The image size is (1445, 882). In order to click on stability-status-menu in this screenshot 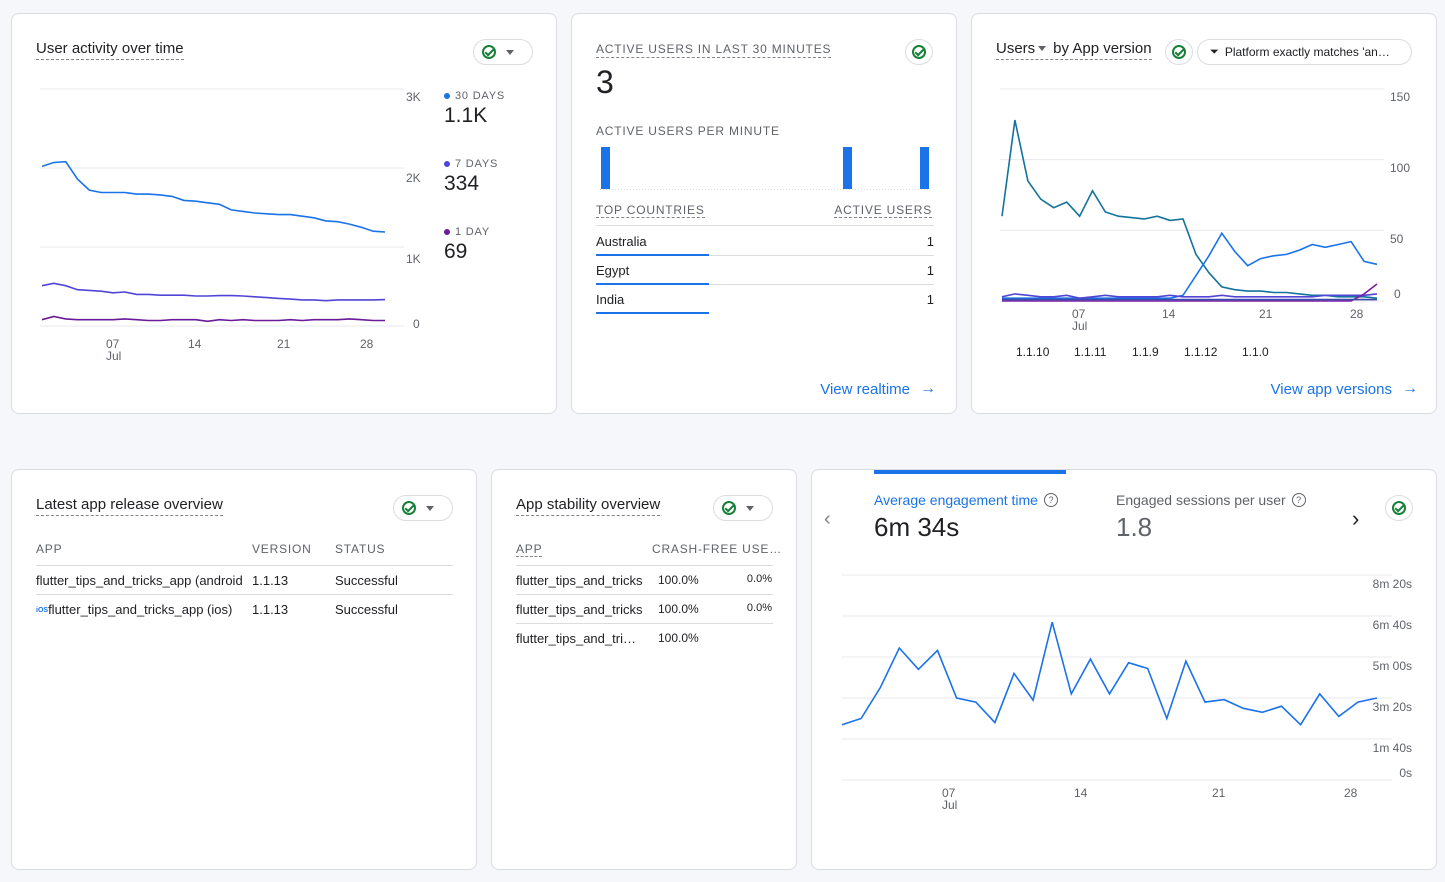, I will do `click(743, 508)`.